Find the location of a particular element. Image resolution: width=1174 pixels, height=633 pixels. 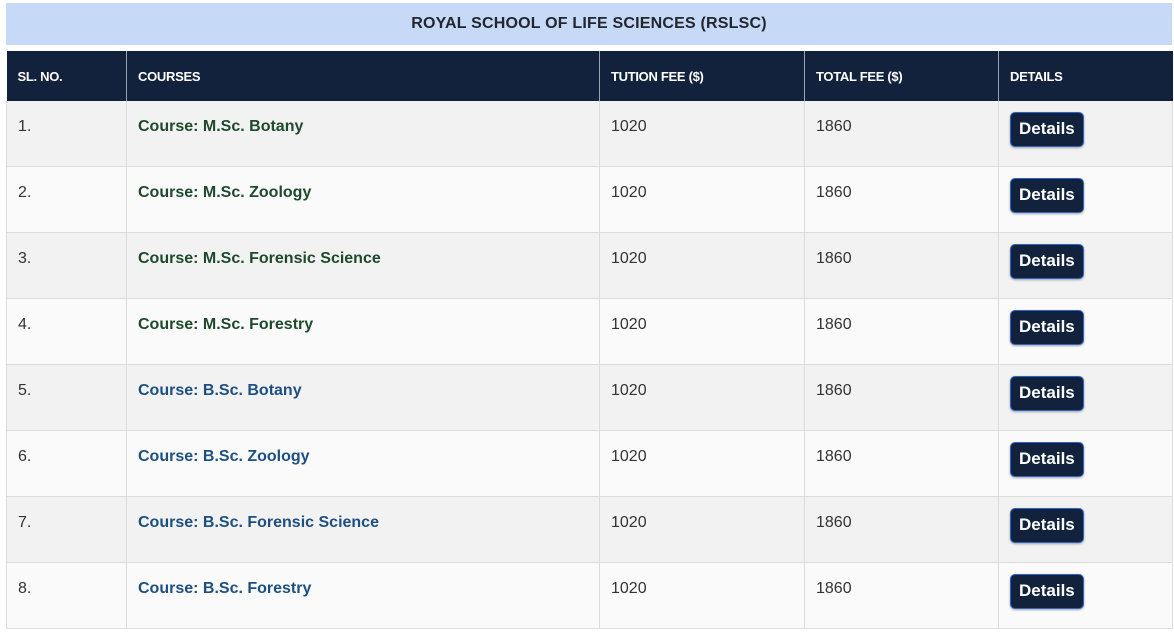

course-cell: Course: M.Sc. Forestry is located at coordinates (363, 331).